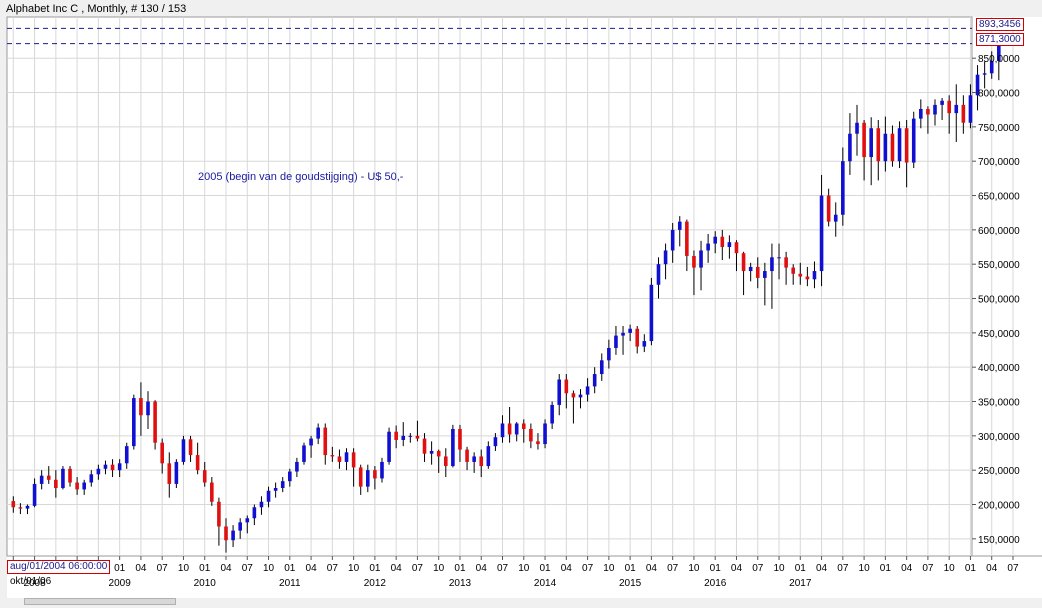 The height and width of the screenshot is (608, 1042). Describe the element at coordinates (999, 368) in the screenshot. I see `price-tick-label: 400,0000` at that location.